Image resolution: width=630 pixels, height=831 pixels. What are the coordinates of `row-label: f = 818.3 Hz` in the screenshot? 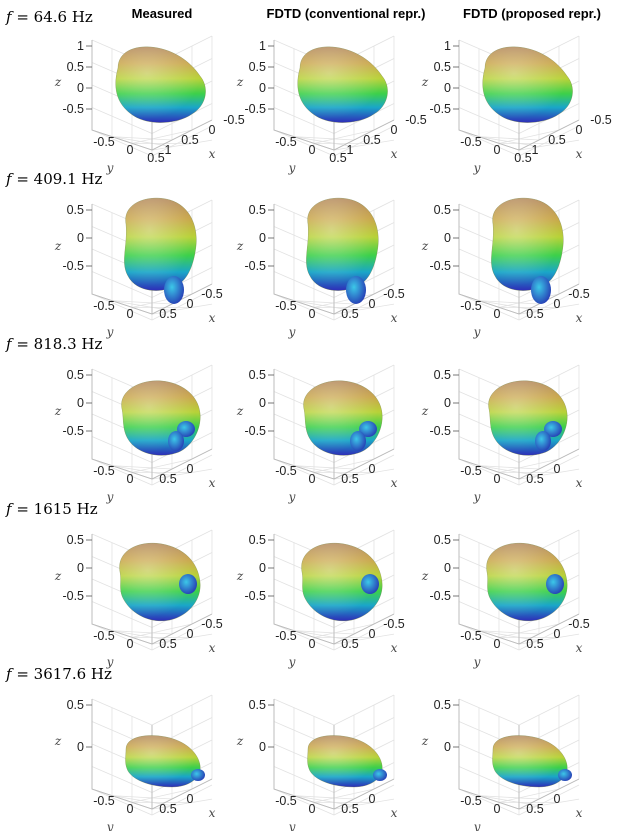 It's located at (53, 344).